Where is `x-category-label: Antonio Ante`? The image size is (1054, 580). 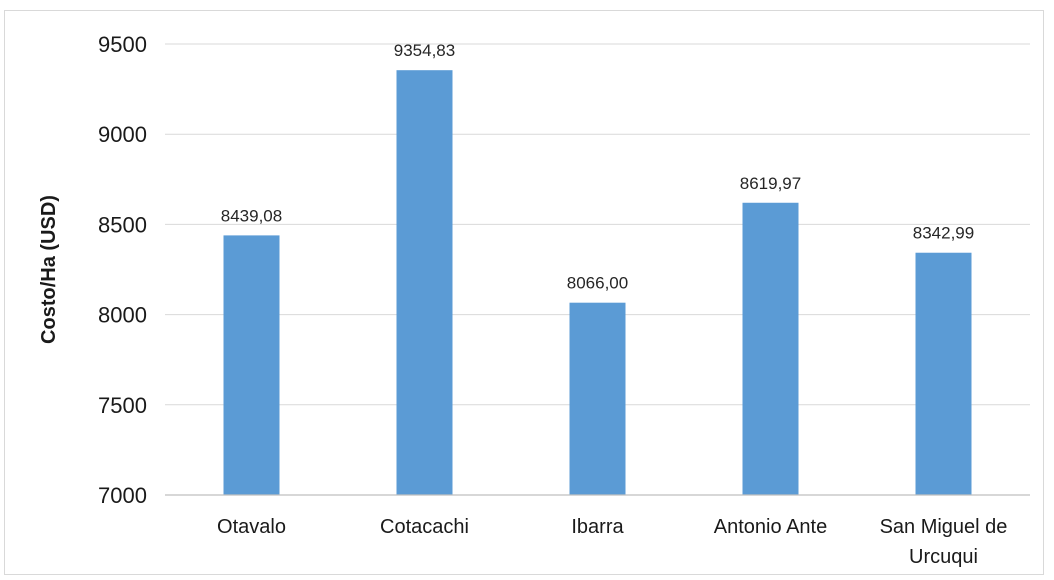
x-category-label: Antonio Ante is located at coordinates (770, 527).